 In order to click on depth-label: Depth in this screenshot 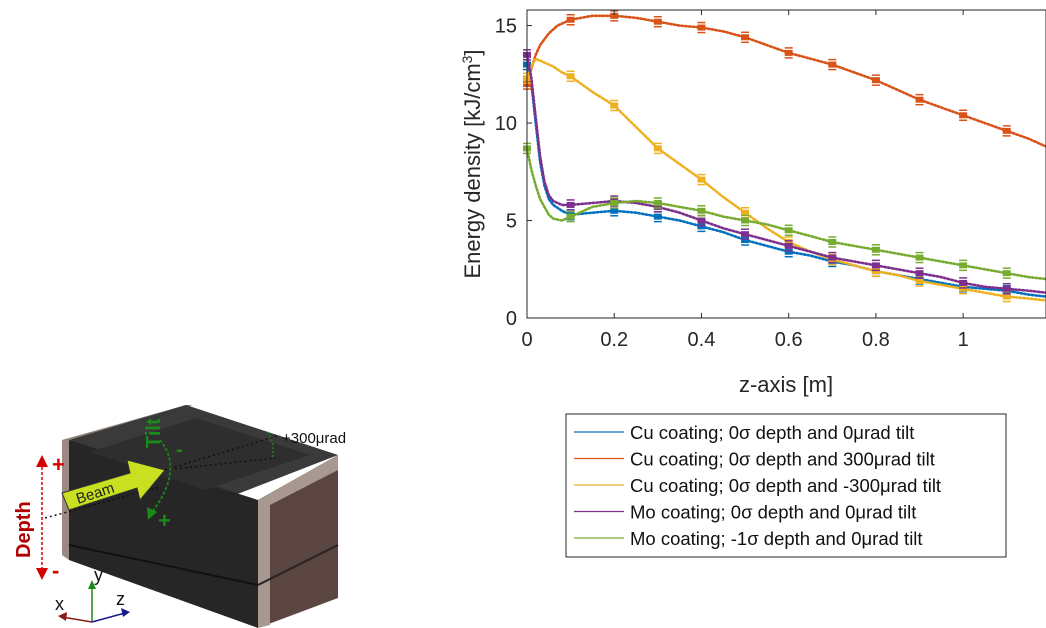, I will do `click(24, 529)`.